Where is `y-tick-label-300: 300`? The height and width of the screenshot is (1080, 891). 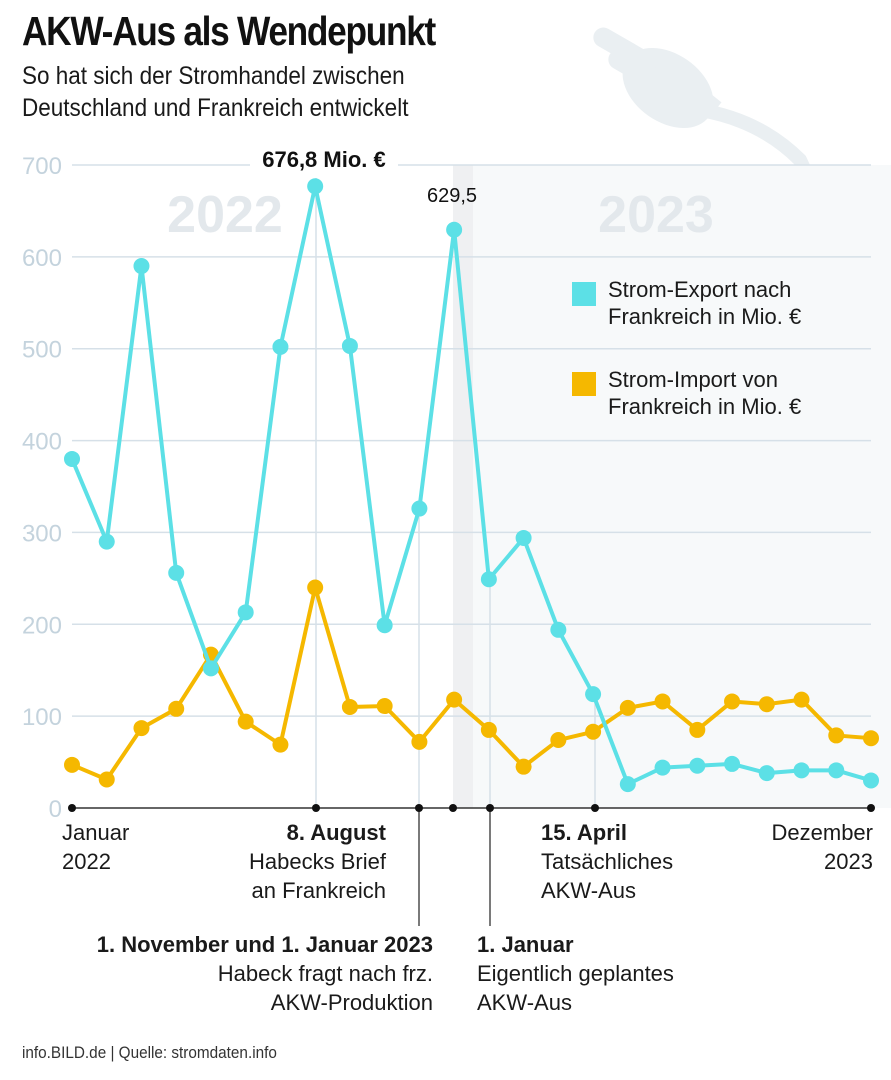
y-tick-label-300: 300 is located at coordinates (42, 533).